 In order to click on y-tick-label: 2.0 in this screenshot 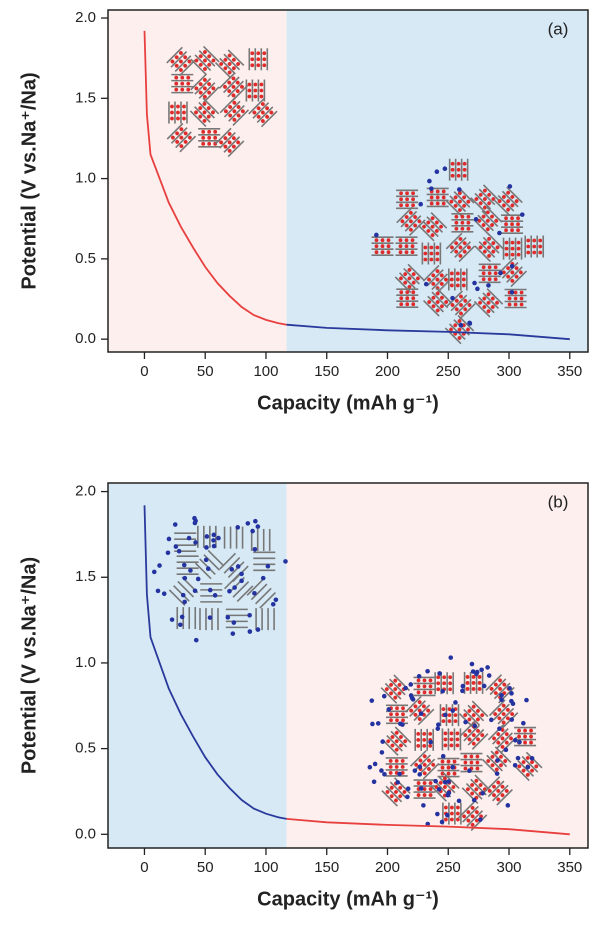, I will do `click(85, 491)`.